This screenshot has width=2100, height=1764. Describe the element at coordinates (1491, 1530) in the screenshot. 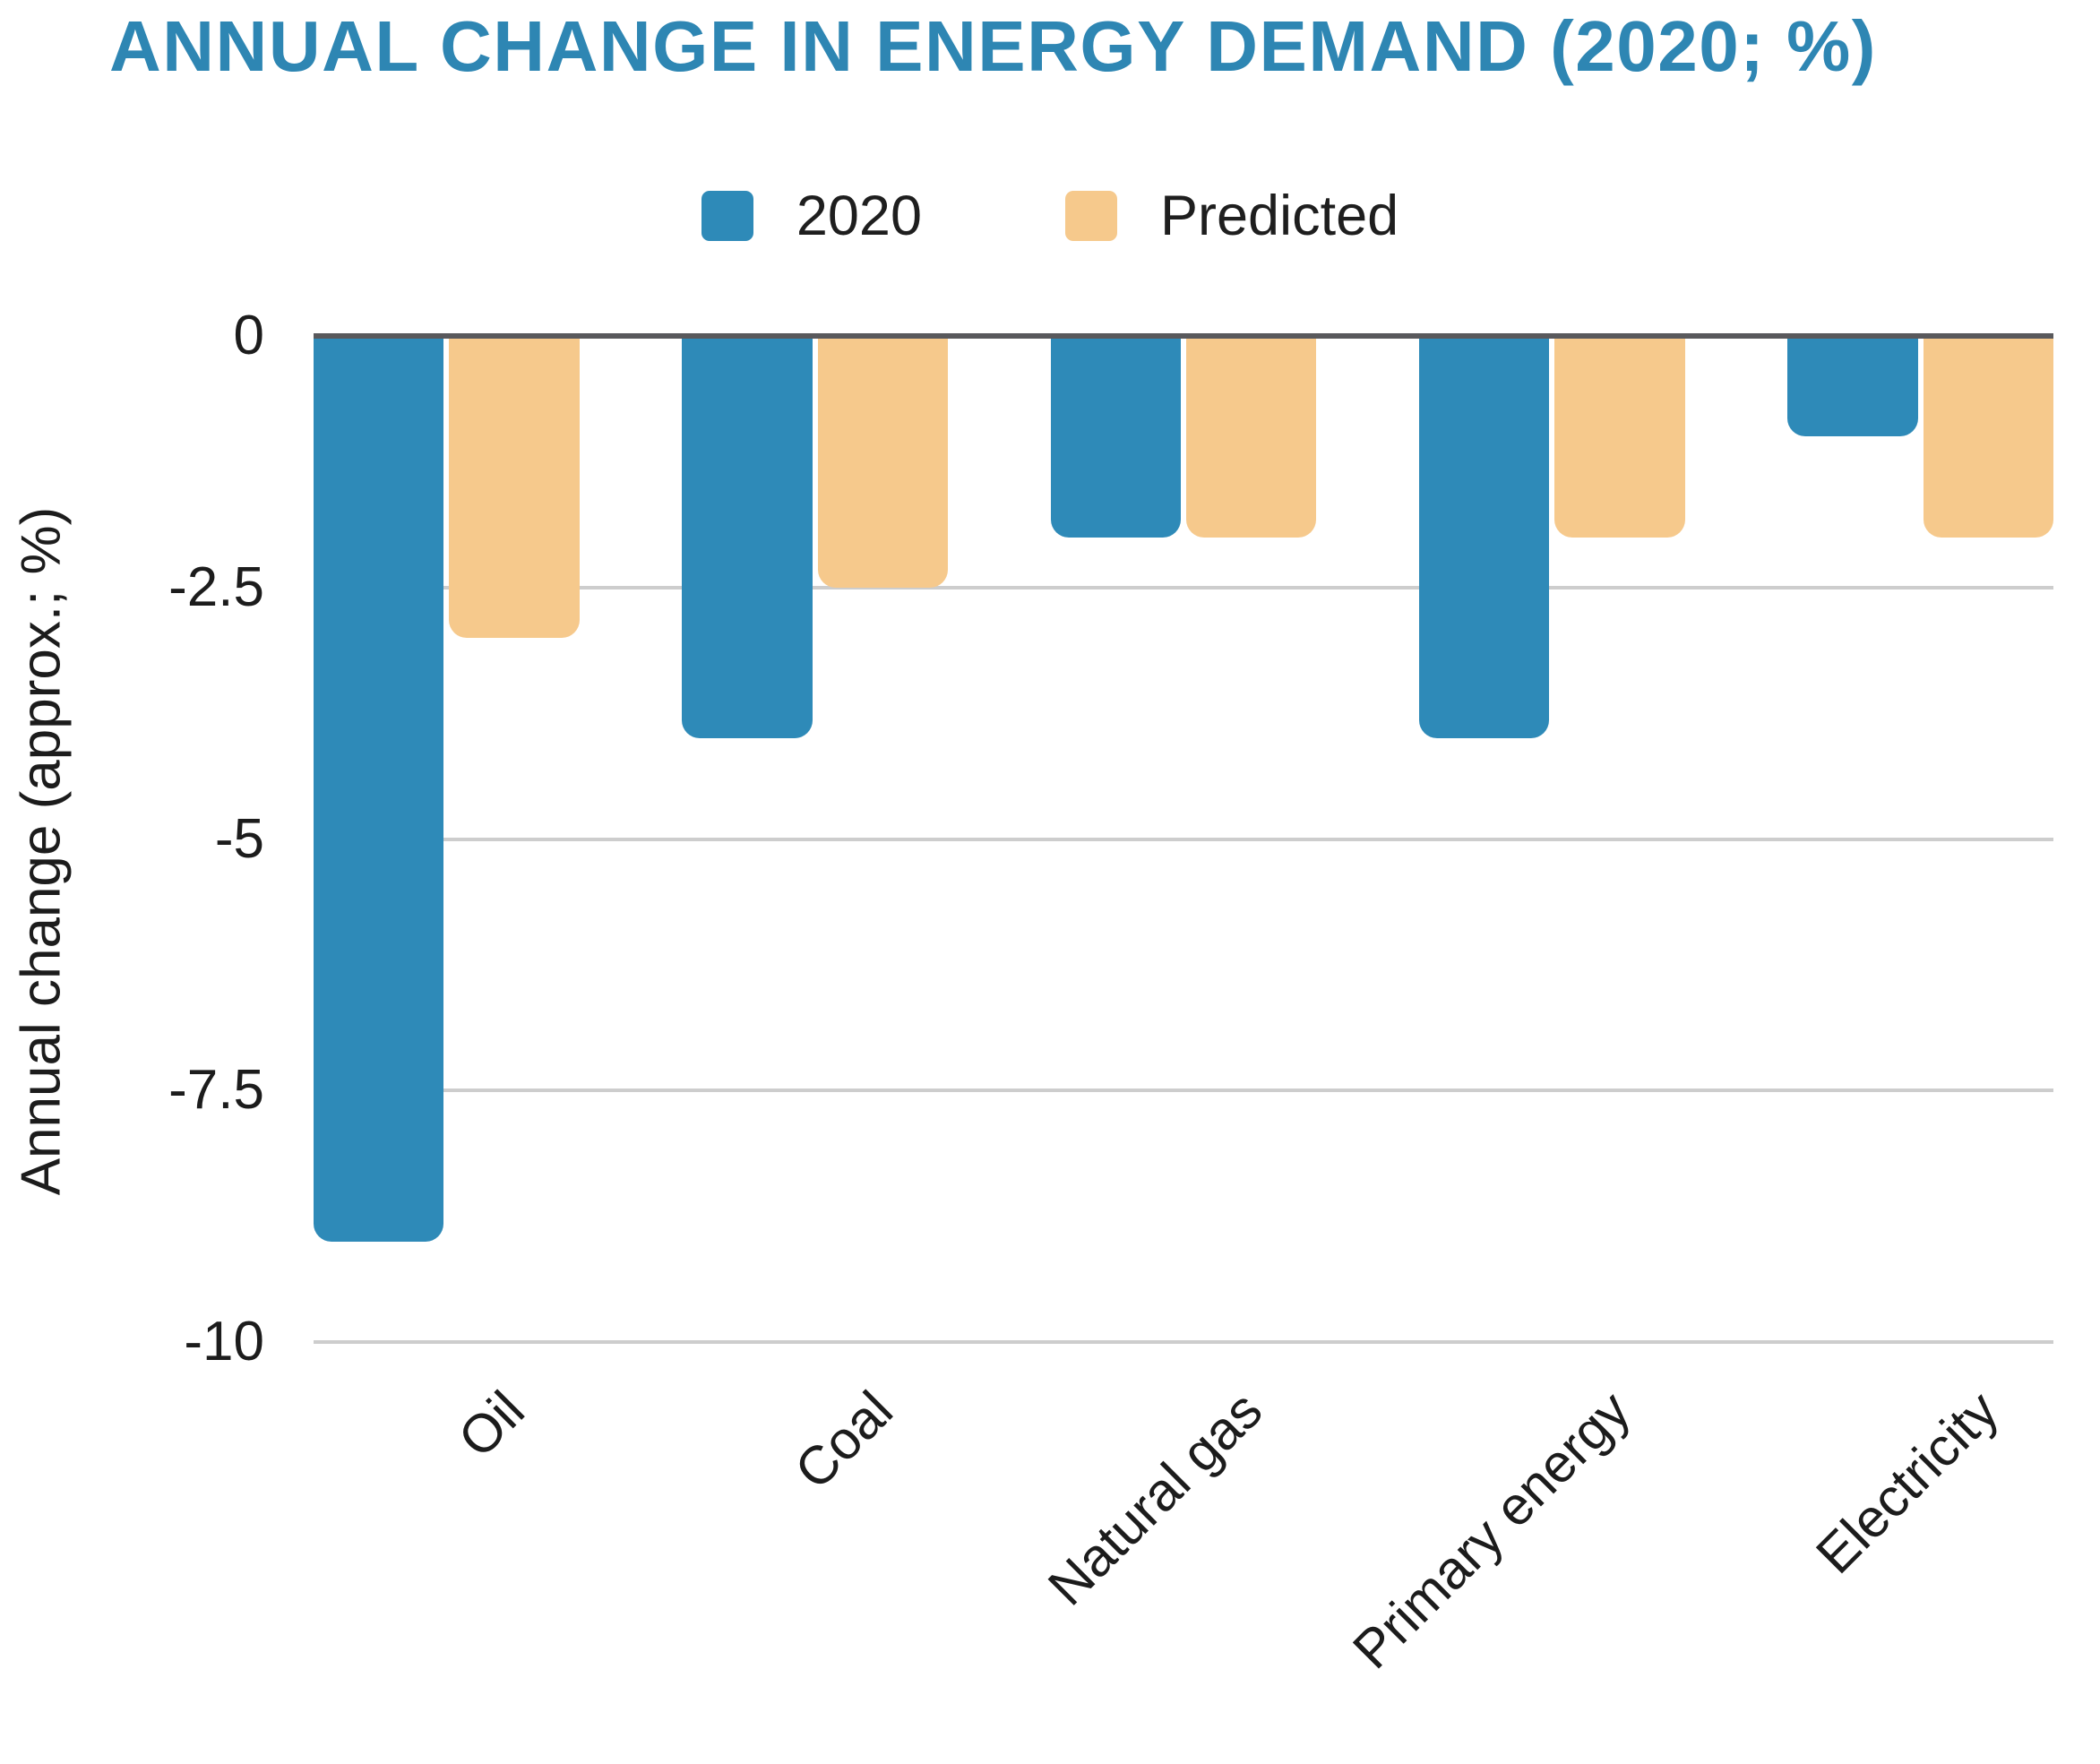

I see `x-tick-label-primary-energy: Primary energy` at that location.